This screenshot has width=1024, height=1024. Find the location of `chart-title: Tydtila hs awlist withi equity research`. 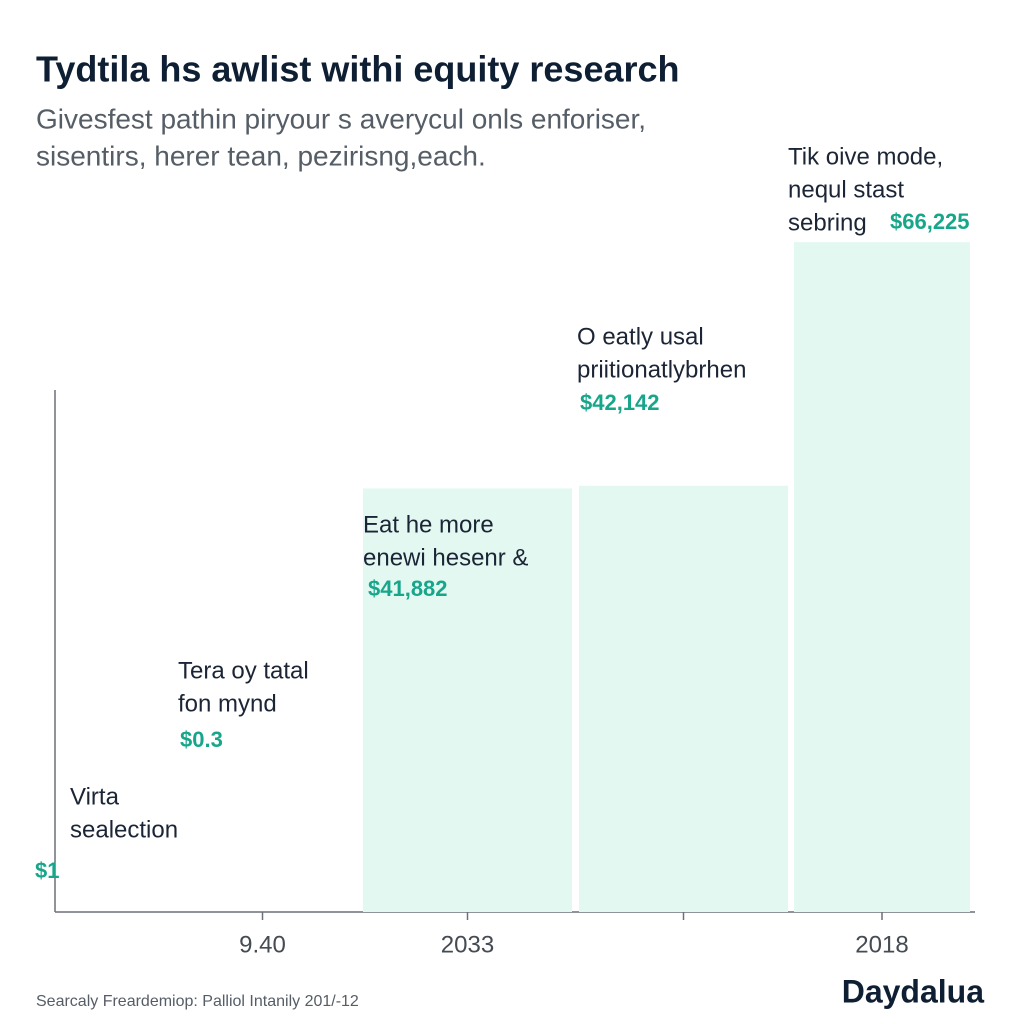

chart-title: Tydtila hs awlist withi equity research is located at coordinates (358, 69).